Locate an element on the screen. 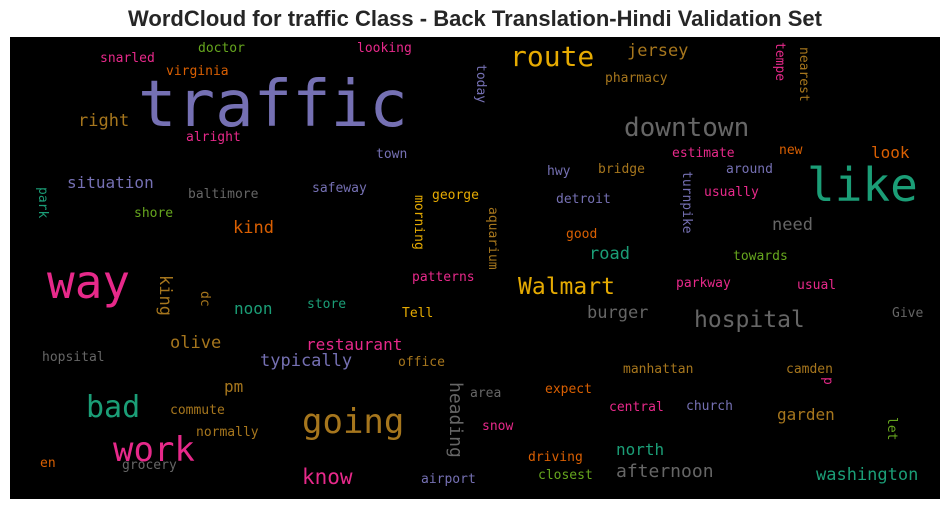  word-pharmacy: pharmacy is located at coordinates (636, 78).